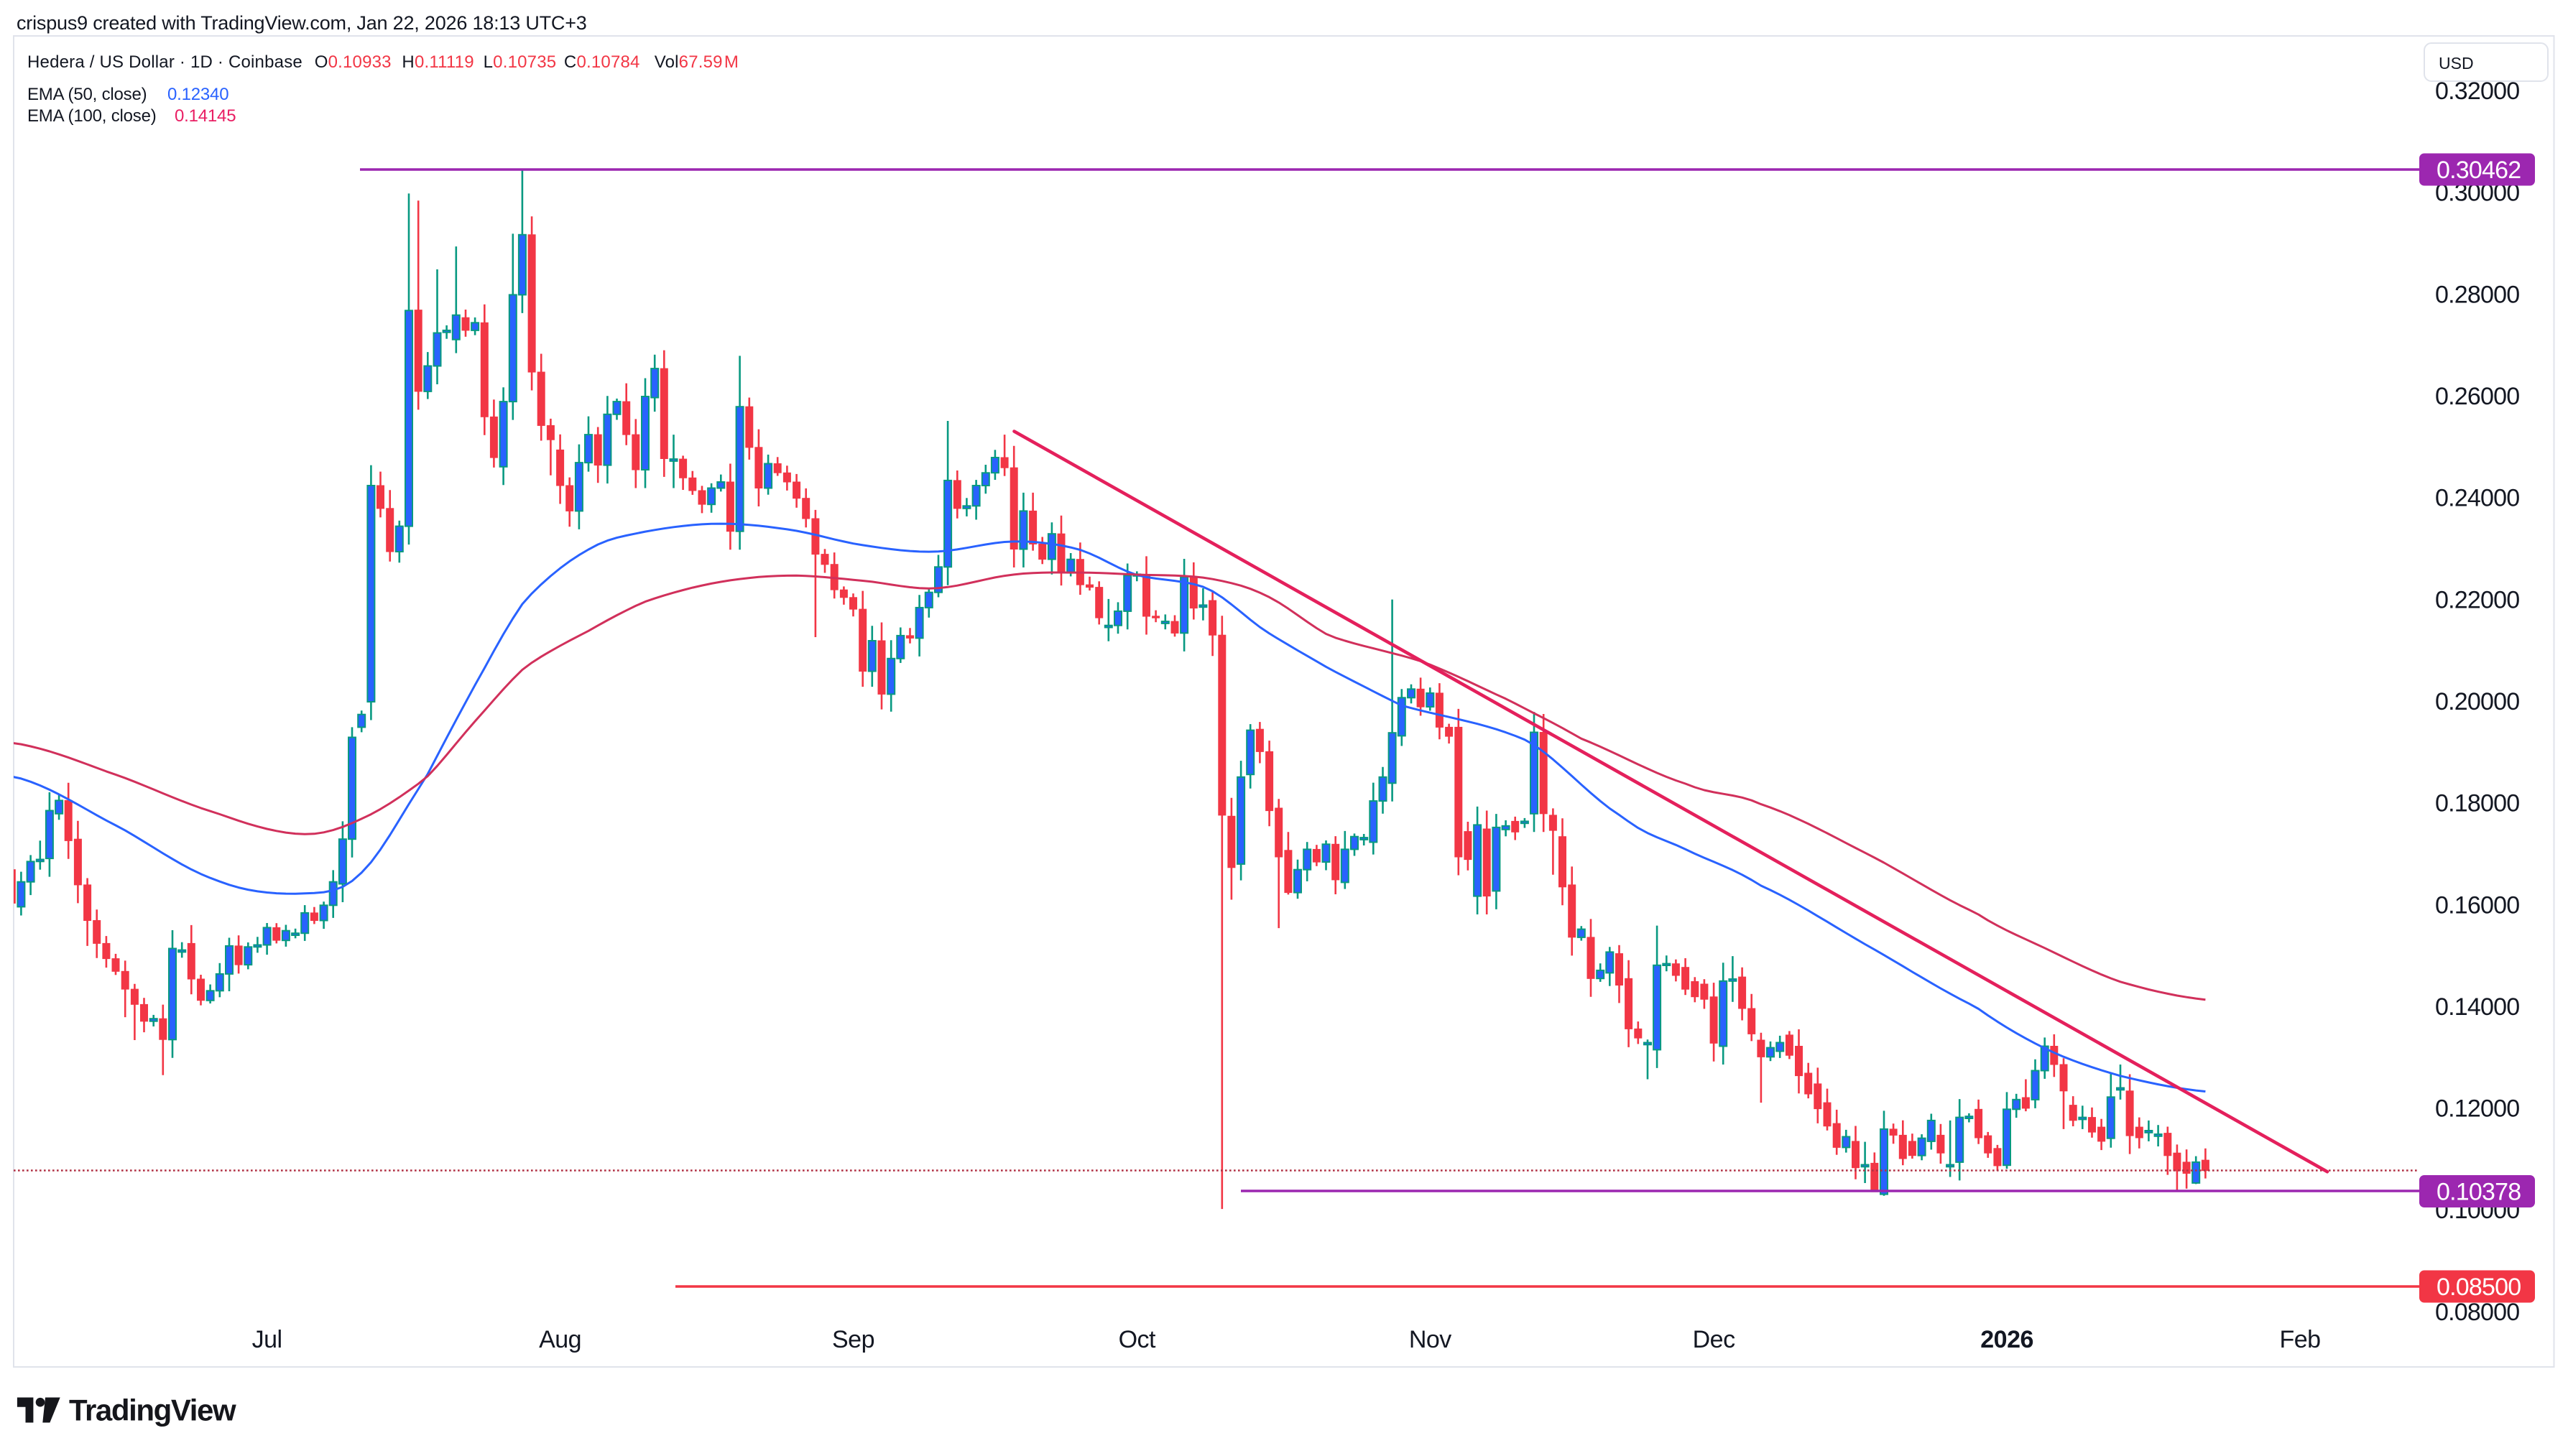 The width and height of the screenshot is (2568, 1456). Describe the element at coordinates (2477, 1312) in the screenshot. I see `svg-text: 0.08000` at that location.